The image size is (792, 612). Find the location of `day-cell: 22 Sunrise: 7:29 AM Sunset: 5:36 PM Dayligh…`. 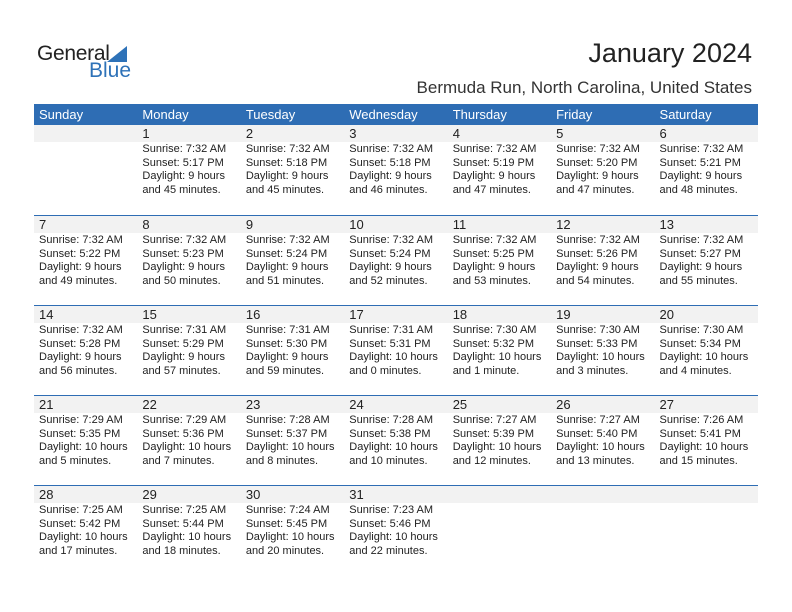

day-cell: 22 Sunrise: 7:29 AM Sunset: 5:36 PM Dayligh… is located at coordinates (189, 440).